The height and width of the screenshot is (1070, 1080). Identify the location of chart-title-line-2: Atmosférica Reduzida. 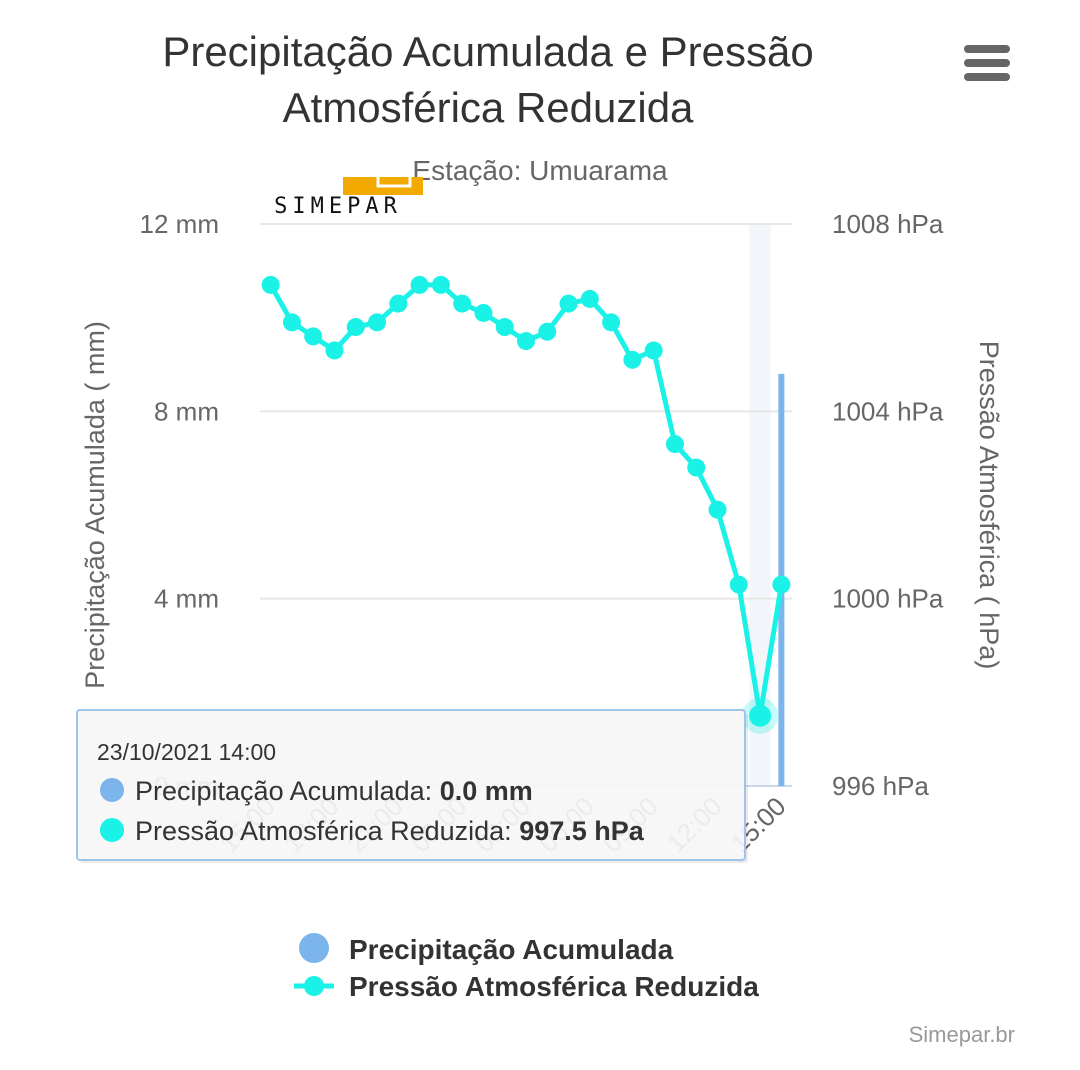
(488, 107).